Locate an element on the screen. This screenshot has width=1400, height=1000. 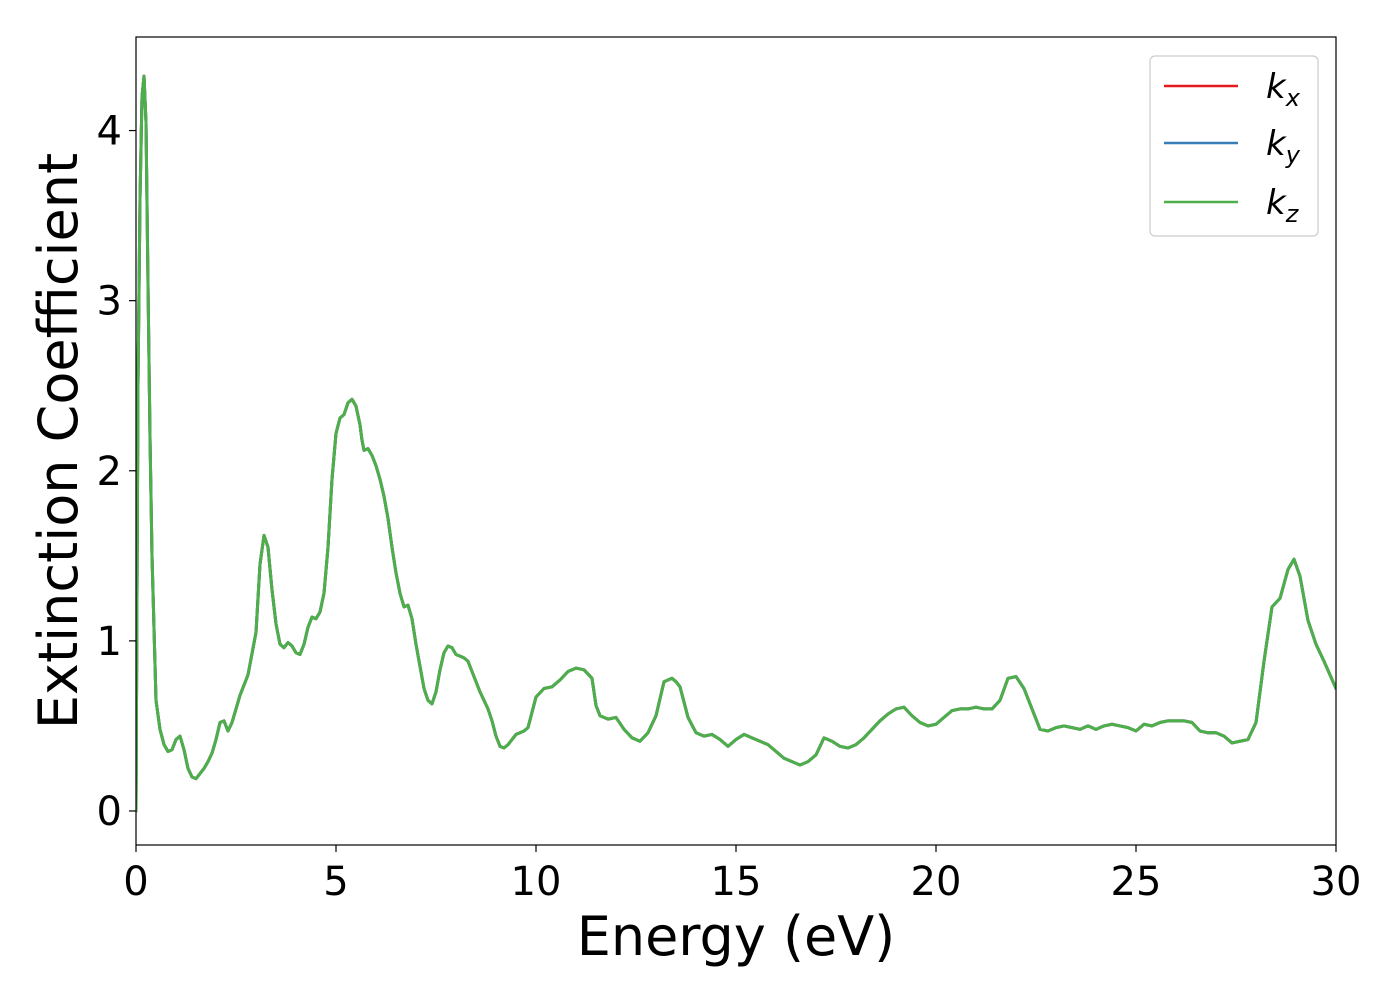
legend-box is located at coordinates (1234, 146).